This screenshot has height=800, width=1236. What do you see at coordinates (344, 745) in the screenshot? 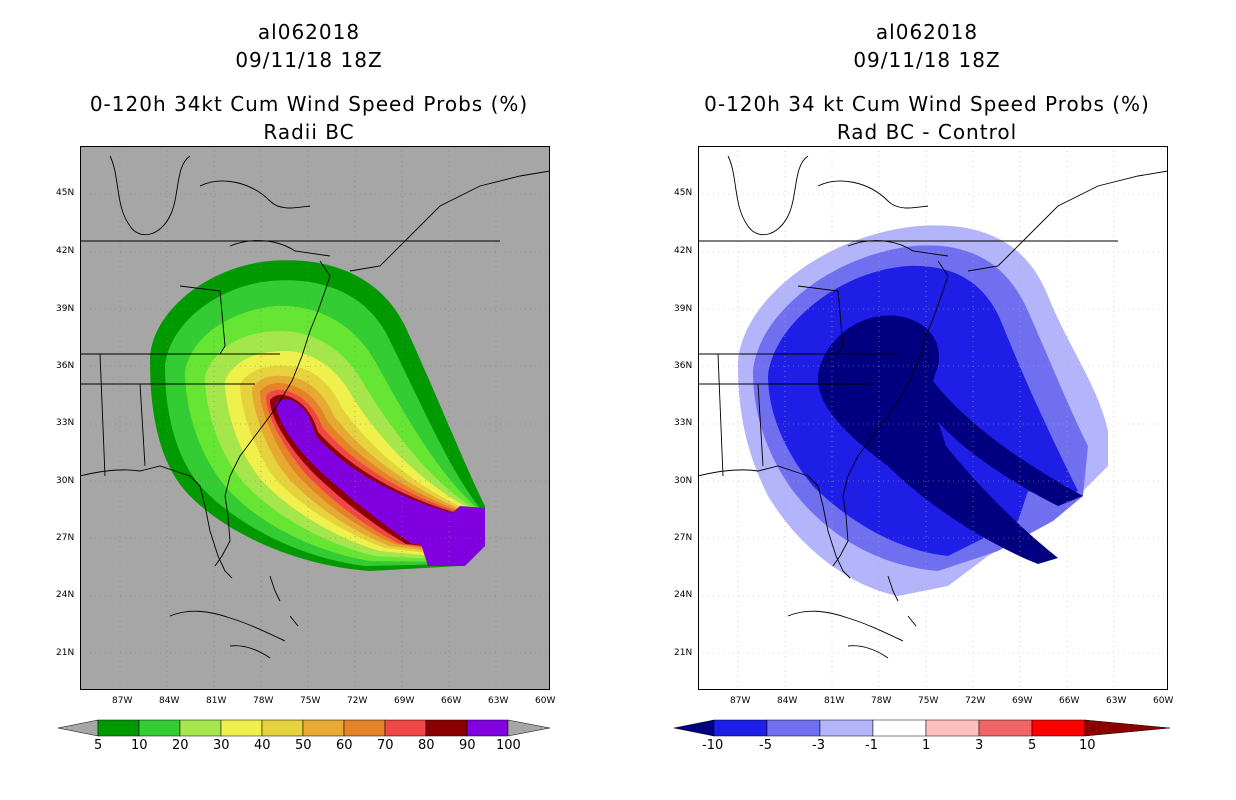
I see `colorbar-label: 60` at bounding box center [344, 745].